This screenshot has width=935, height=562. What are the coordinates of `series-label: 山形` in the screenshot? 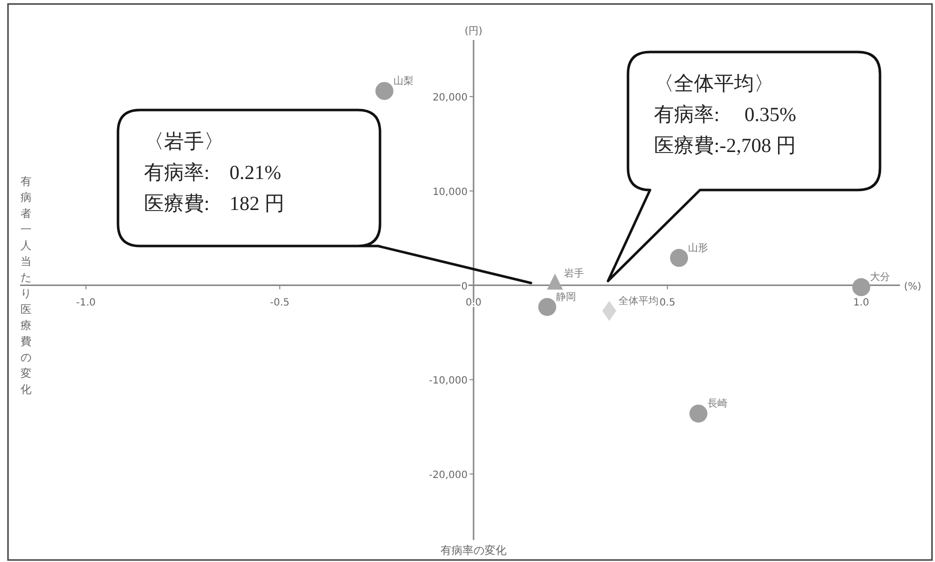 It's located at (698, 248).